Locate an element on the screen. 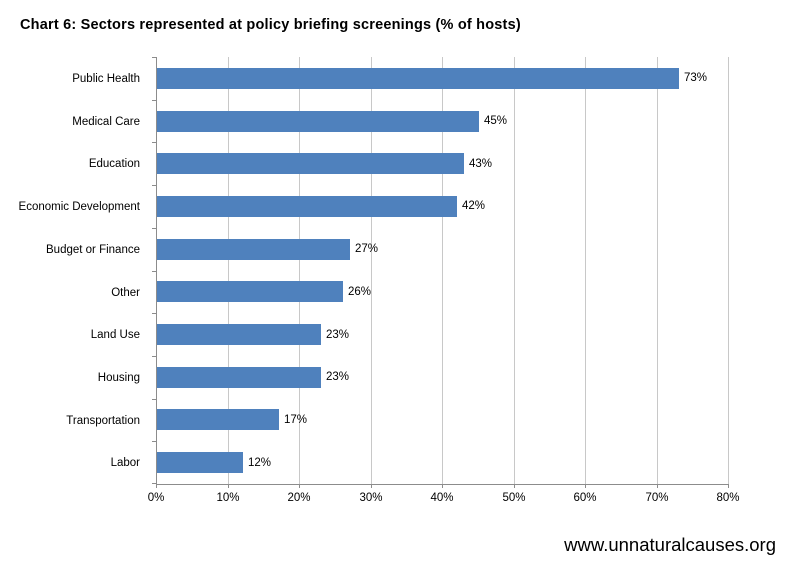 The width and height of the screenshot is (789, 565). x-tick-label: 0% is located at coordinates (156, 498).